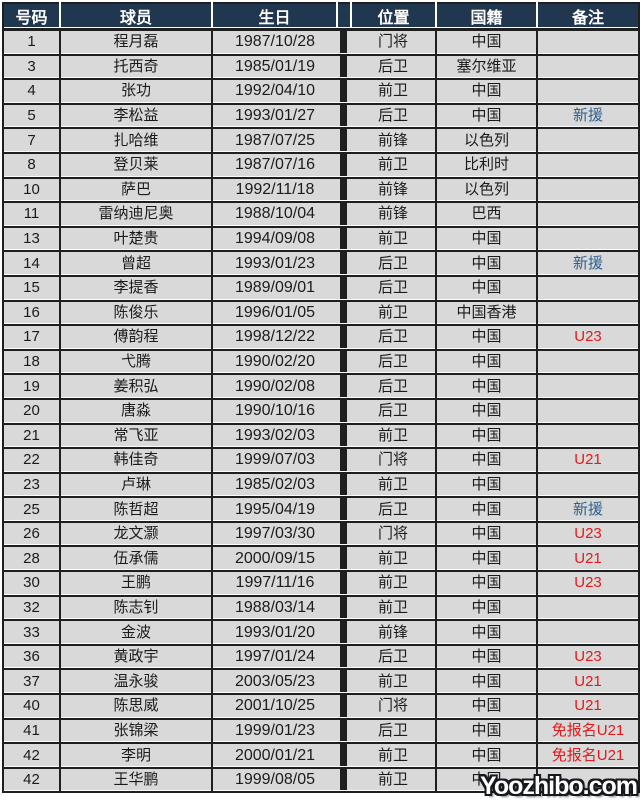 Image resolution: width=640 pixels, height=802 pixels. I want to click on cell-player: 姜积弘, so click(135, 387).